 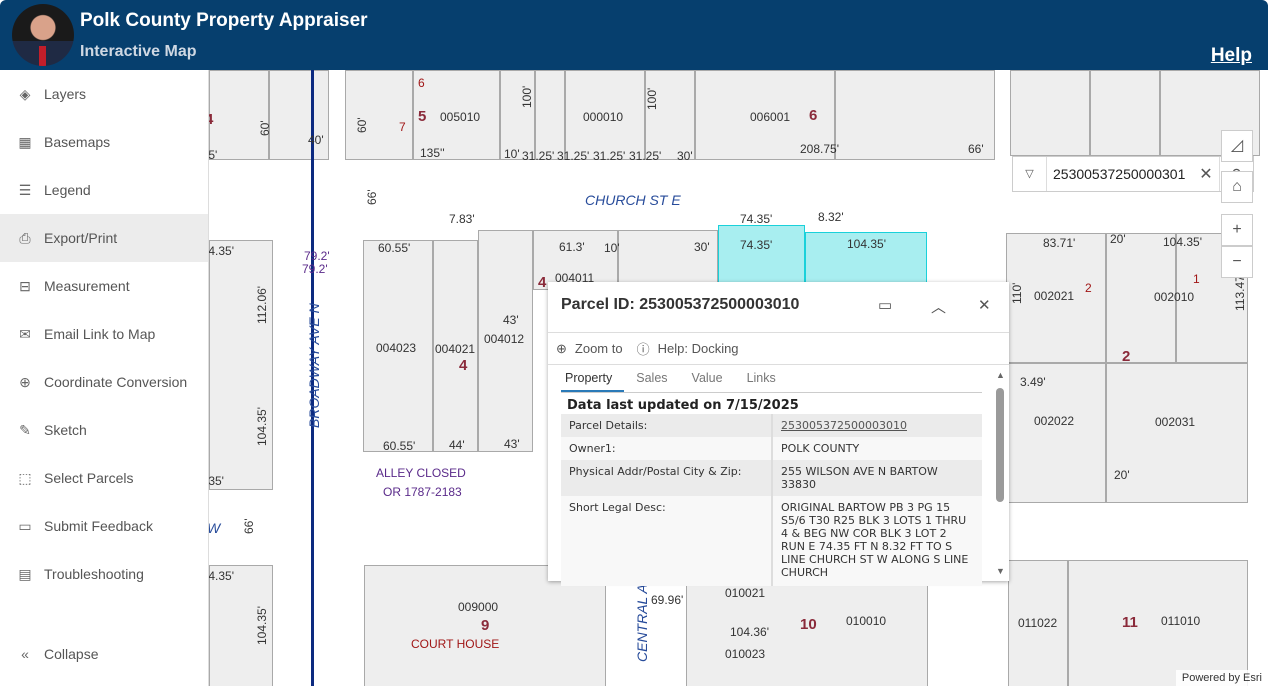 I want to click on clear-icon: ✕, so click(x=1206, y=174).